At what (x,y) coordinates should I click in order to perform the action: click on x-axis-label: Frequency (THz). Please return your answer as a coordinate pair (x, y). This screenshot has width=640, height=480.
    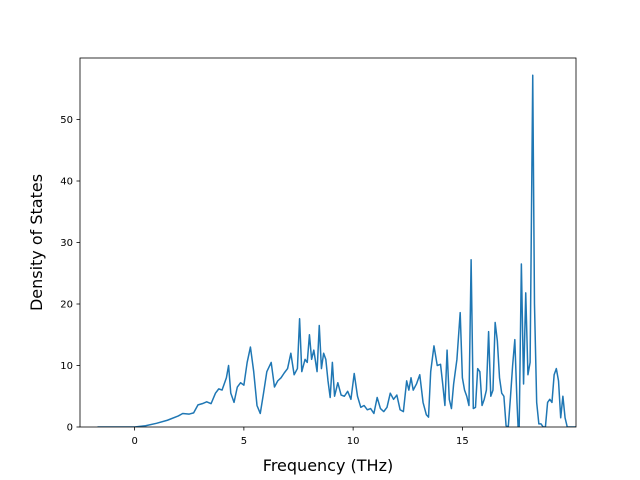
    Looking at the image, I should click on (328, 465).